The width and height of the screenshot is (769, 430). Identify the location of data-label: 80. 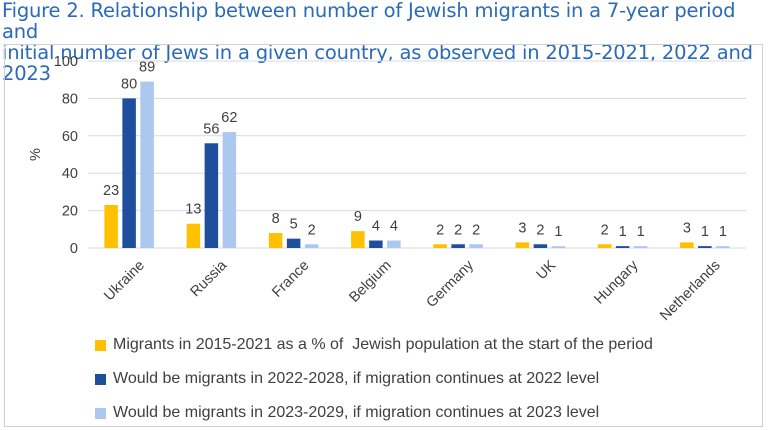
(129, 84).